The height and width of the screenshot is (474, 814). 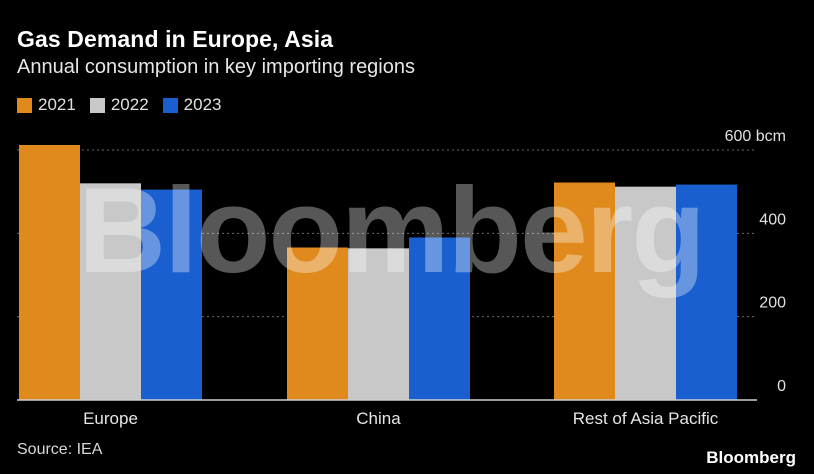 I want to click on bar-europe-2021, so click(x=49, y=272).